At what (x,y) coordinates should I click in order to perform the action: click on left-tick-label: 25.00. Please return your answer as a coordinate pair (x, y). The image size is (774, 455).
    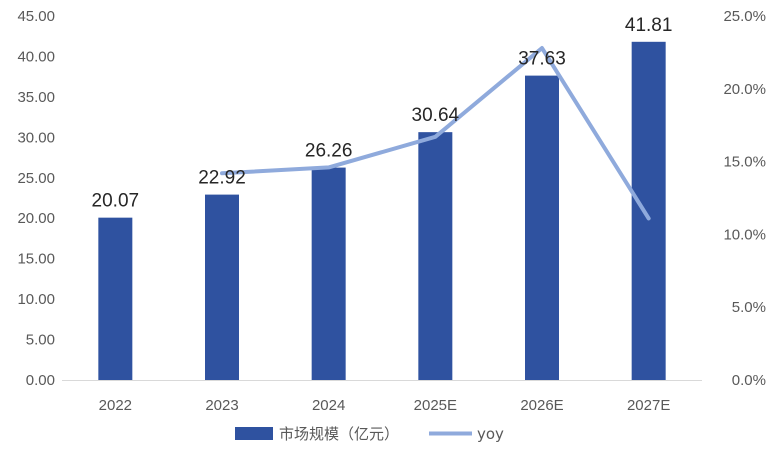
    Looking at the image, I should click on (36, 178).